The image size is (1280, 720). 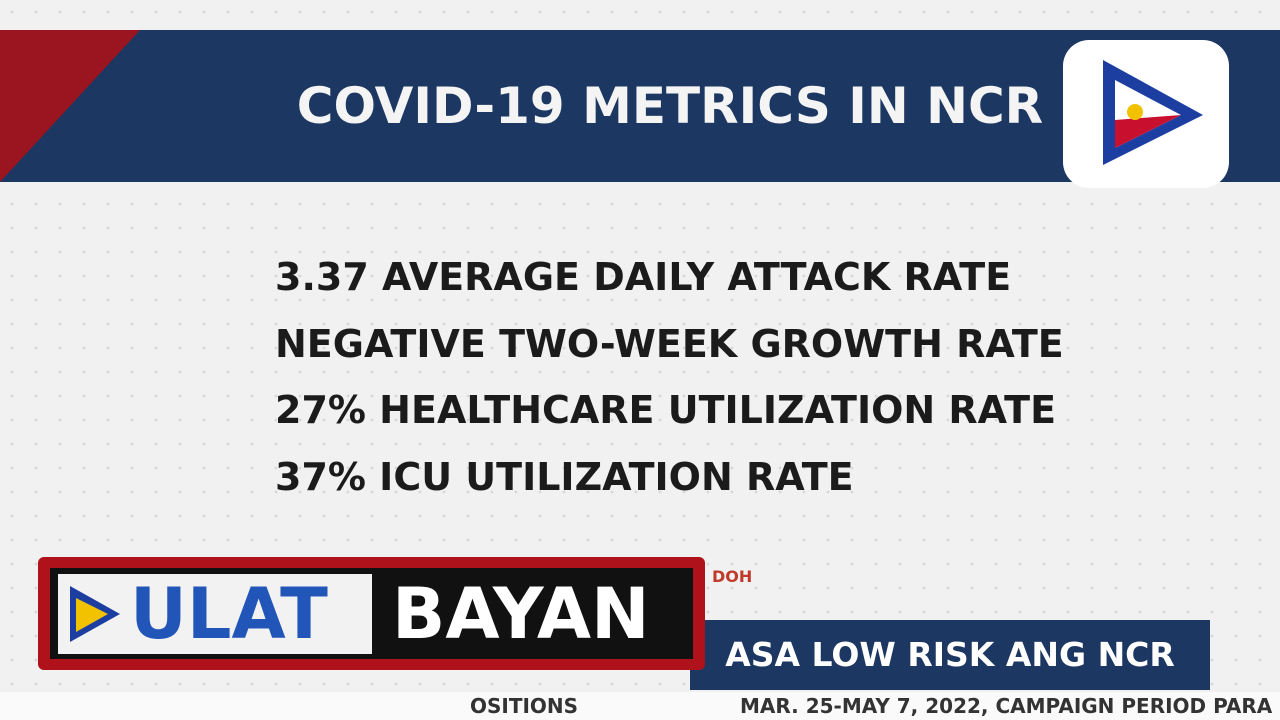 I want to click on channel-logo, so click(x=1146, y=114).